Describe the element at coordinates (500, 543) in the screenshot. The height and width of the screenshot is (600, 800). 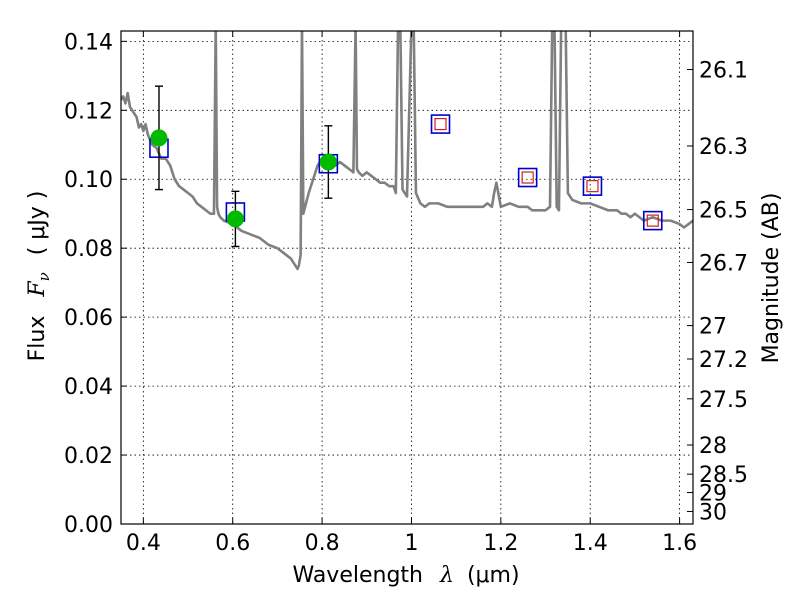
I see `x-tick-label: 1.2` at that location.